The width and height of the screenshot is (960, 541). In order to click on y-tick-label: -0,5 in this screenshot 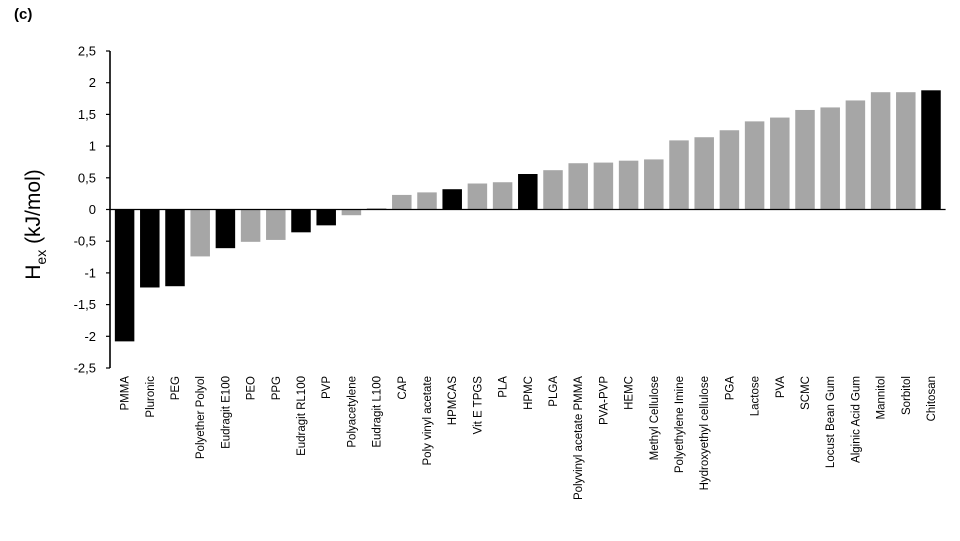, I will do `click(85, 241)`.